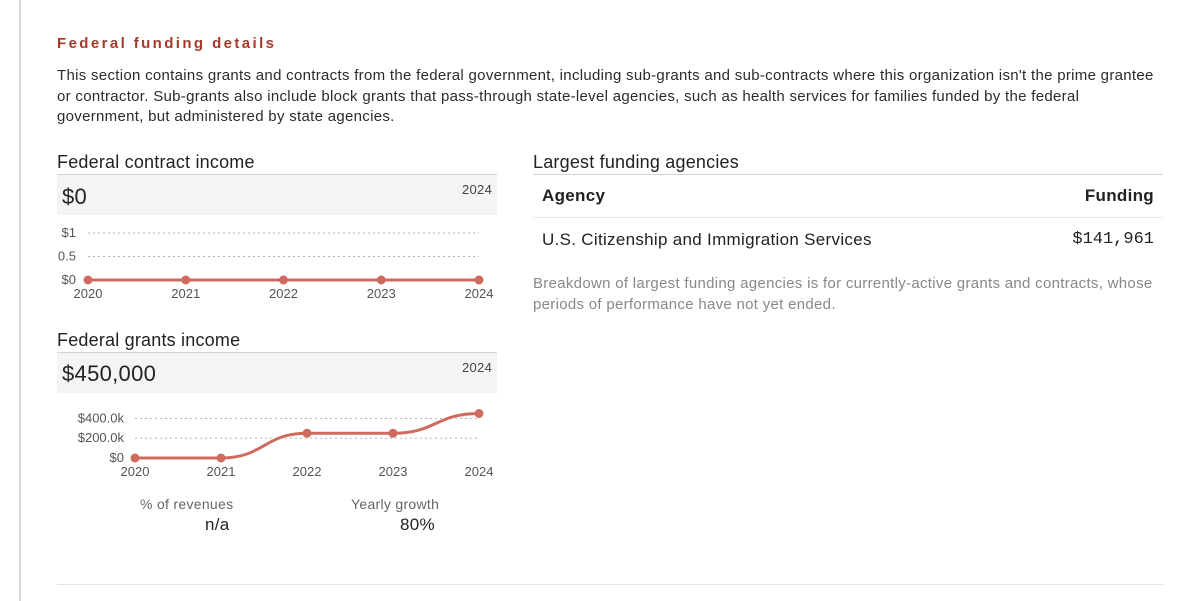 The image size is (1199, 601). Describe the element at coordinates (69, 232) in the screenshot. I see `contract-y-tick-label: $1` at that location.